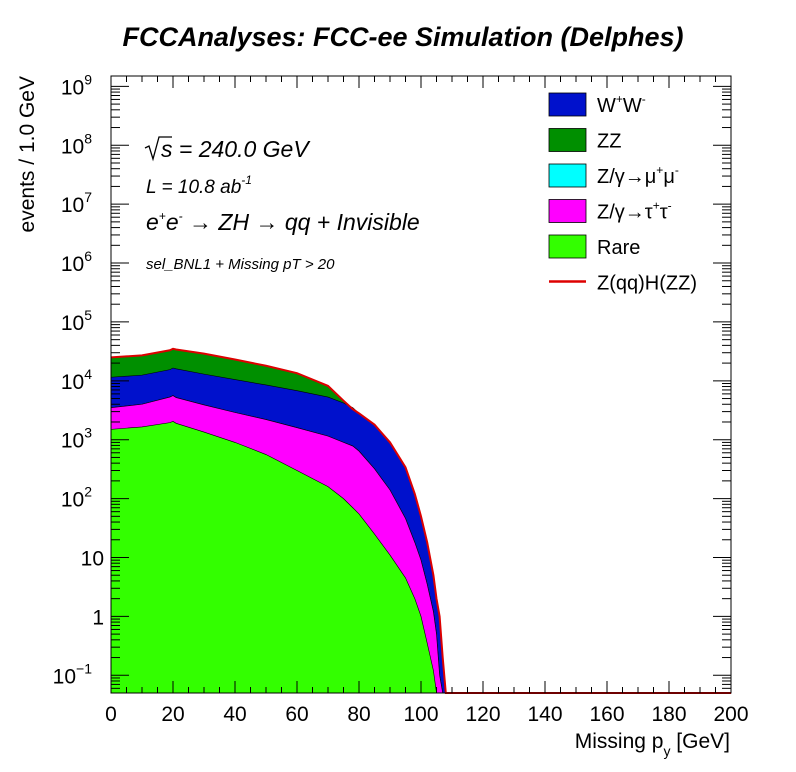  I want to click on legend-label: ZZ, so click(609, 142).